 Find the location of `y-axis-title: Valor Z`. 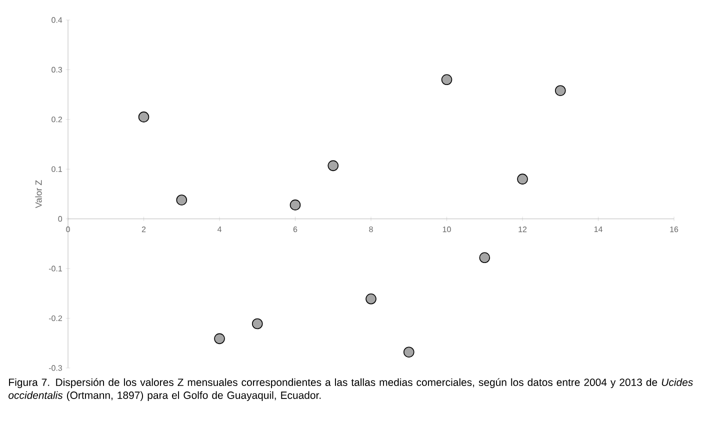

y-axis-title: Valor Z is located at coordinates (38, 194).